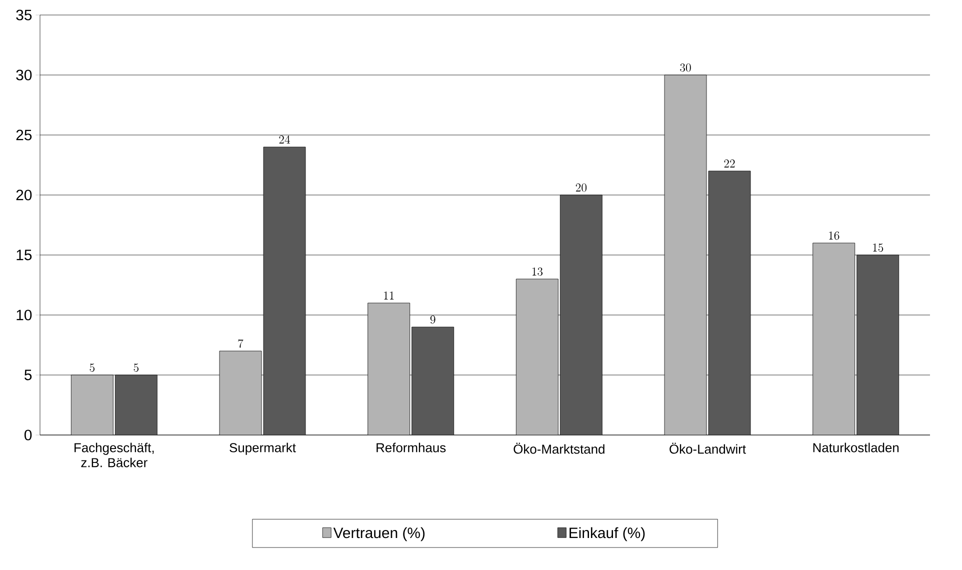  Describe the element at coordinates (878, 248) in the screenshot. I see `data-label: 15` at that location.